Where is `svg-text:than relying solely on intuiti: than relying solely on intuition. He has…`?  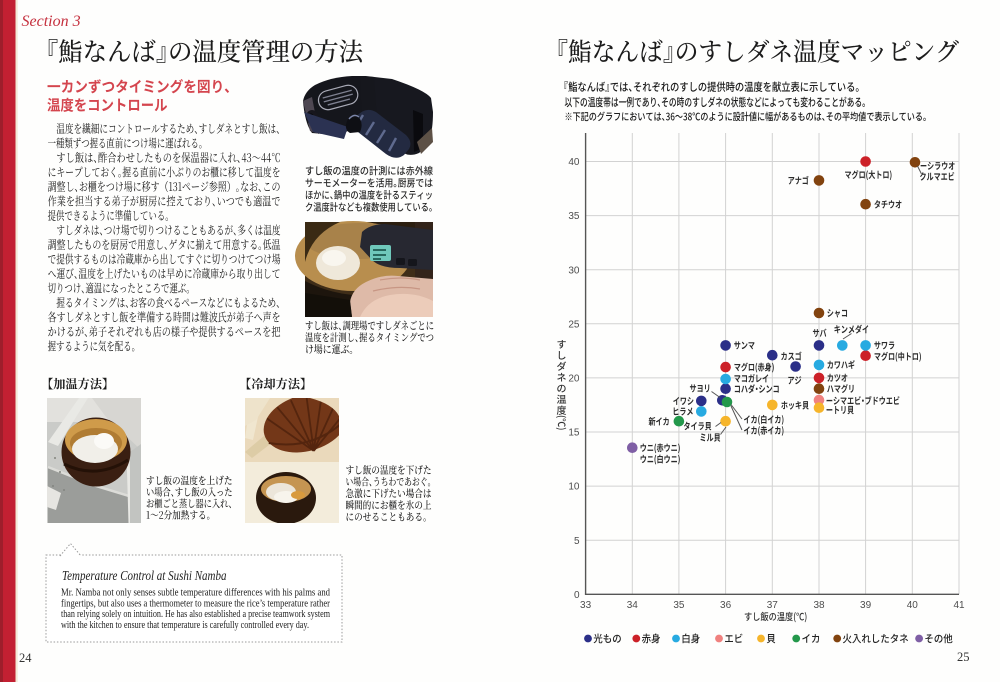 svg-text:than relying solely on intuiti: than relying solely on intuition. He has… is located at coordinates (195, 614).